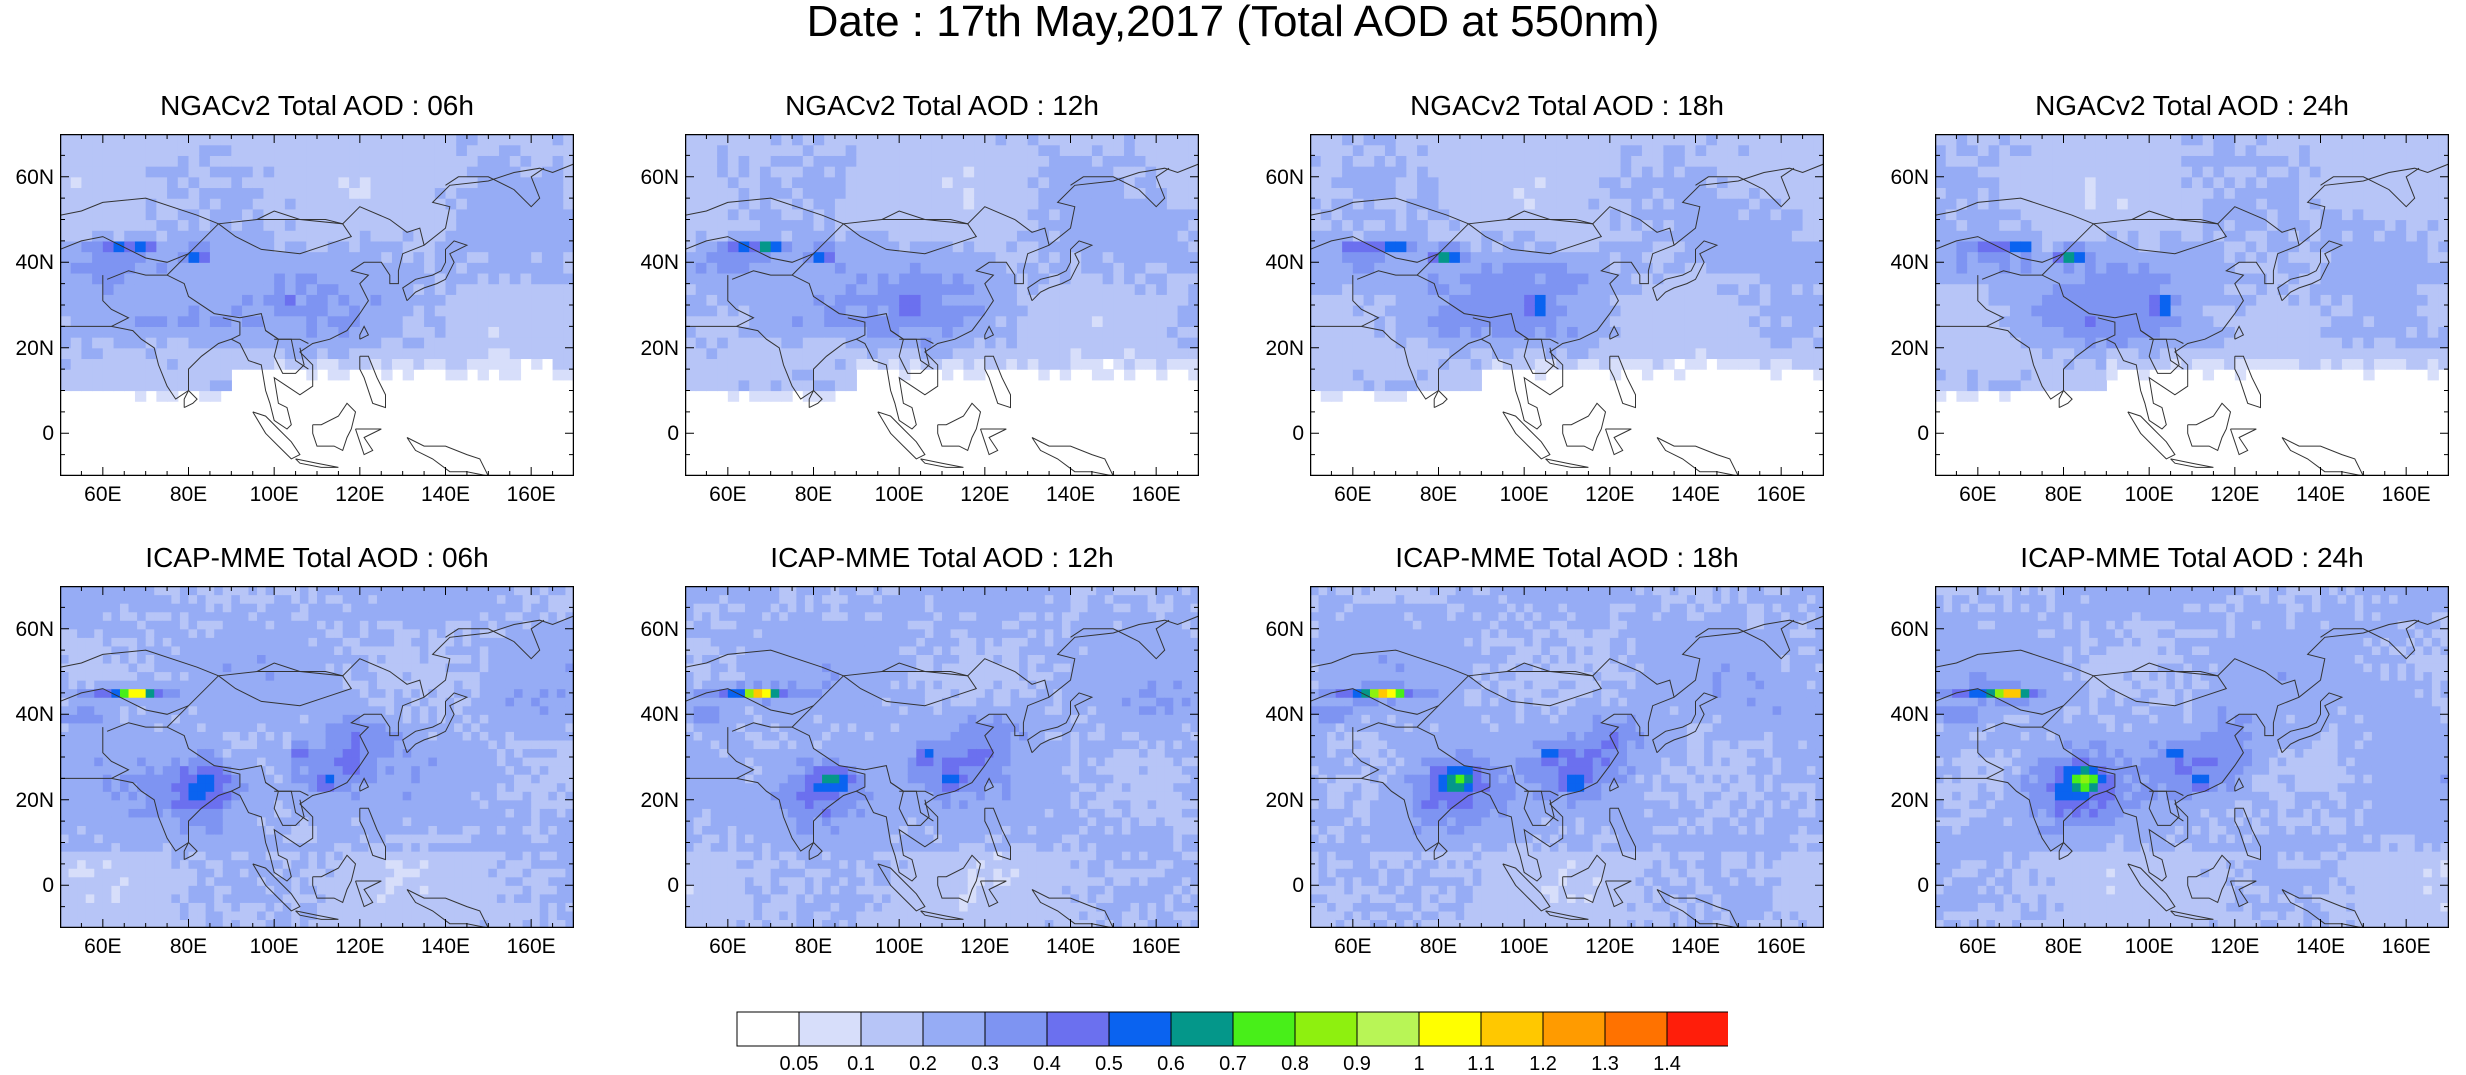 The image size is (2466, 1075). I want to click on panel-title: ICAP-MME Total AOD : 24h, so click(2192, 558).